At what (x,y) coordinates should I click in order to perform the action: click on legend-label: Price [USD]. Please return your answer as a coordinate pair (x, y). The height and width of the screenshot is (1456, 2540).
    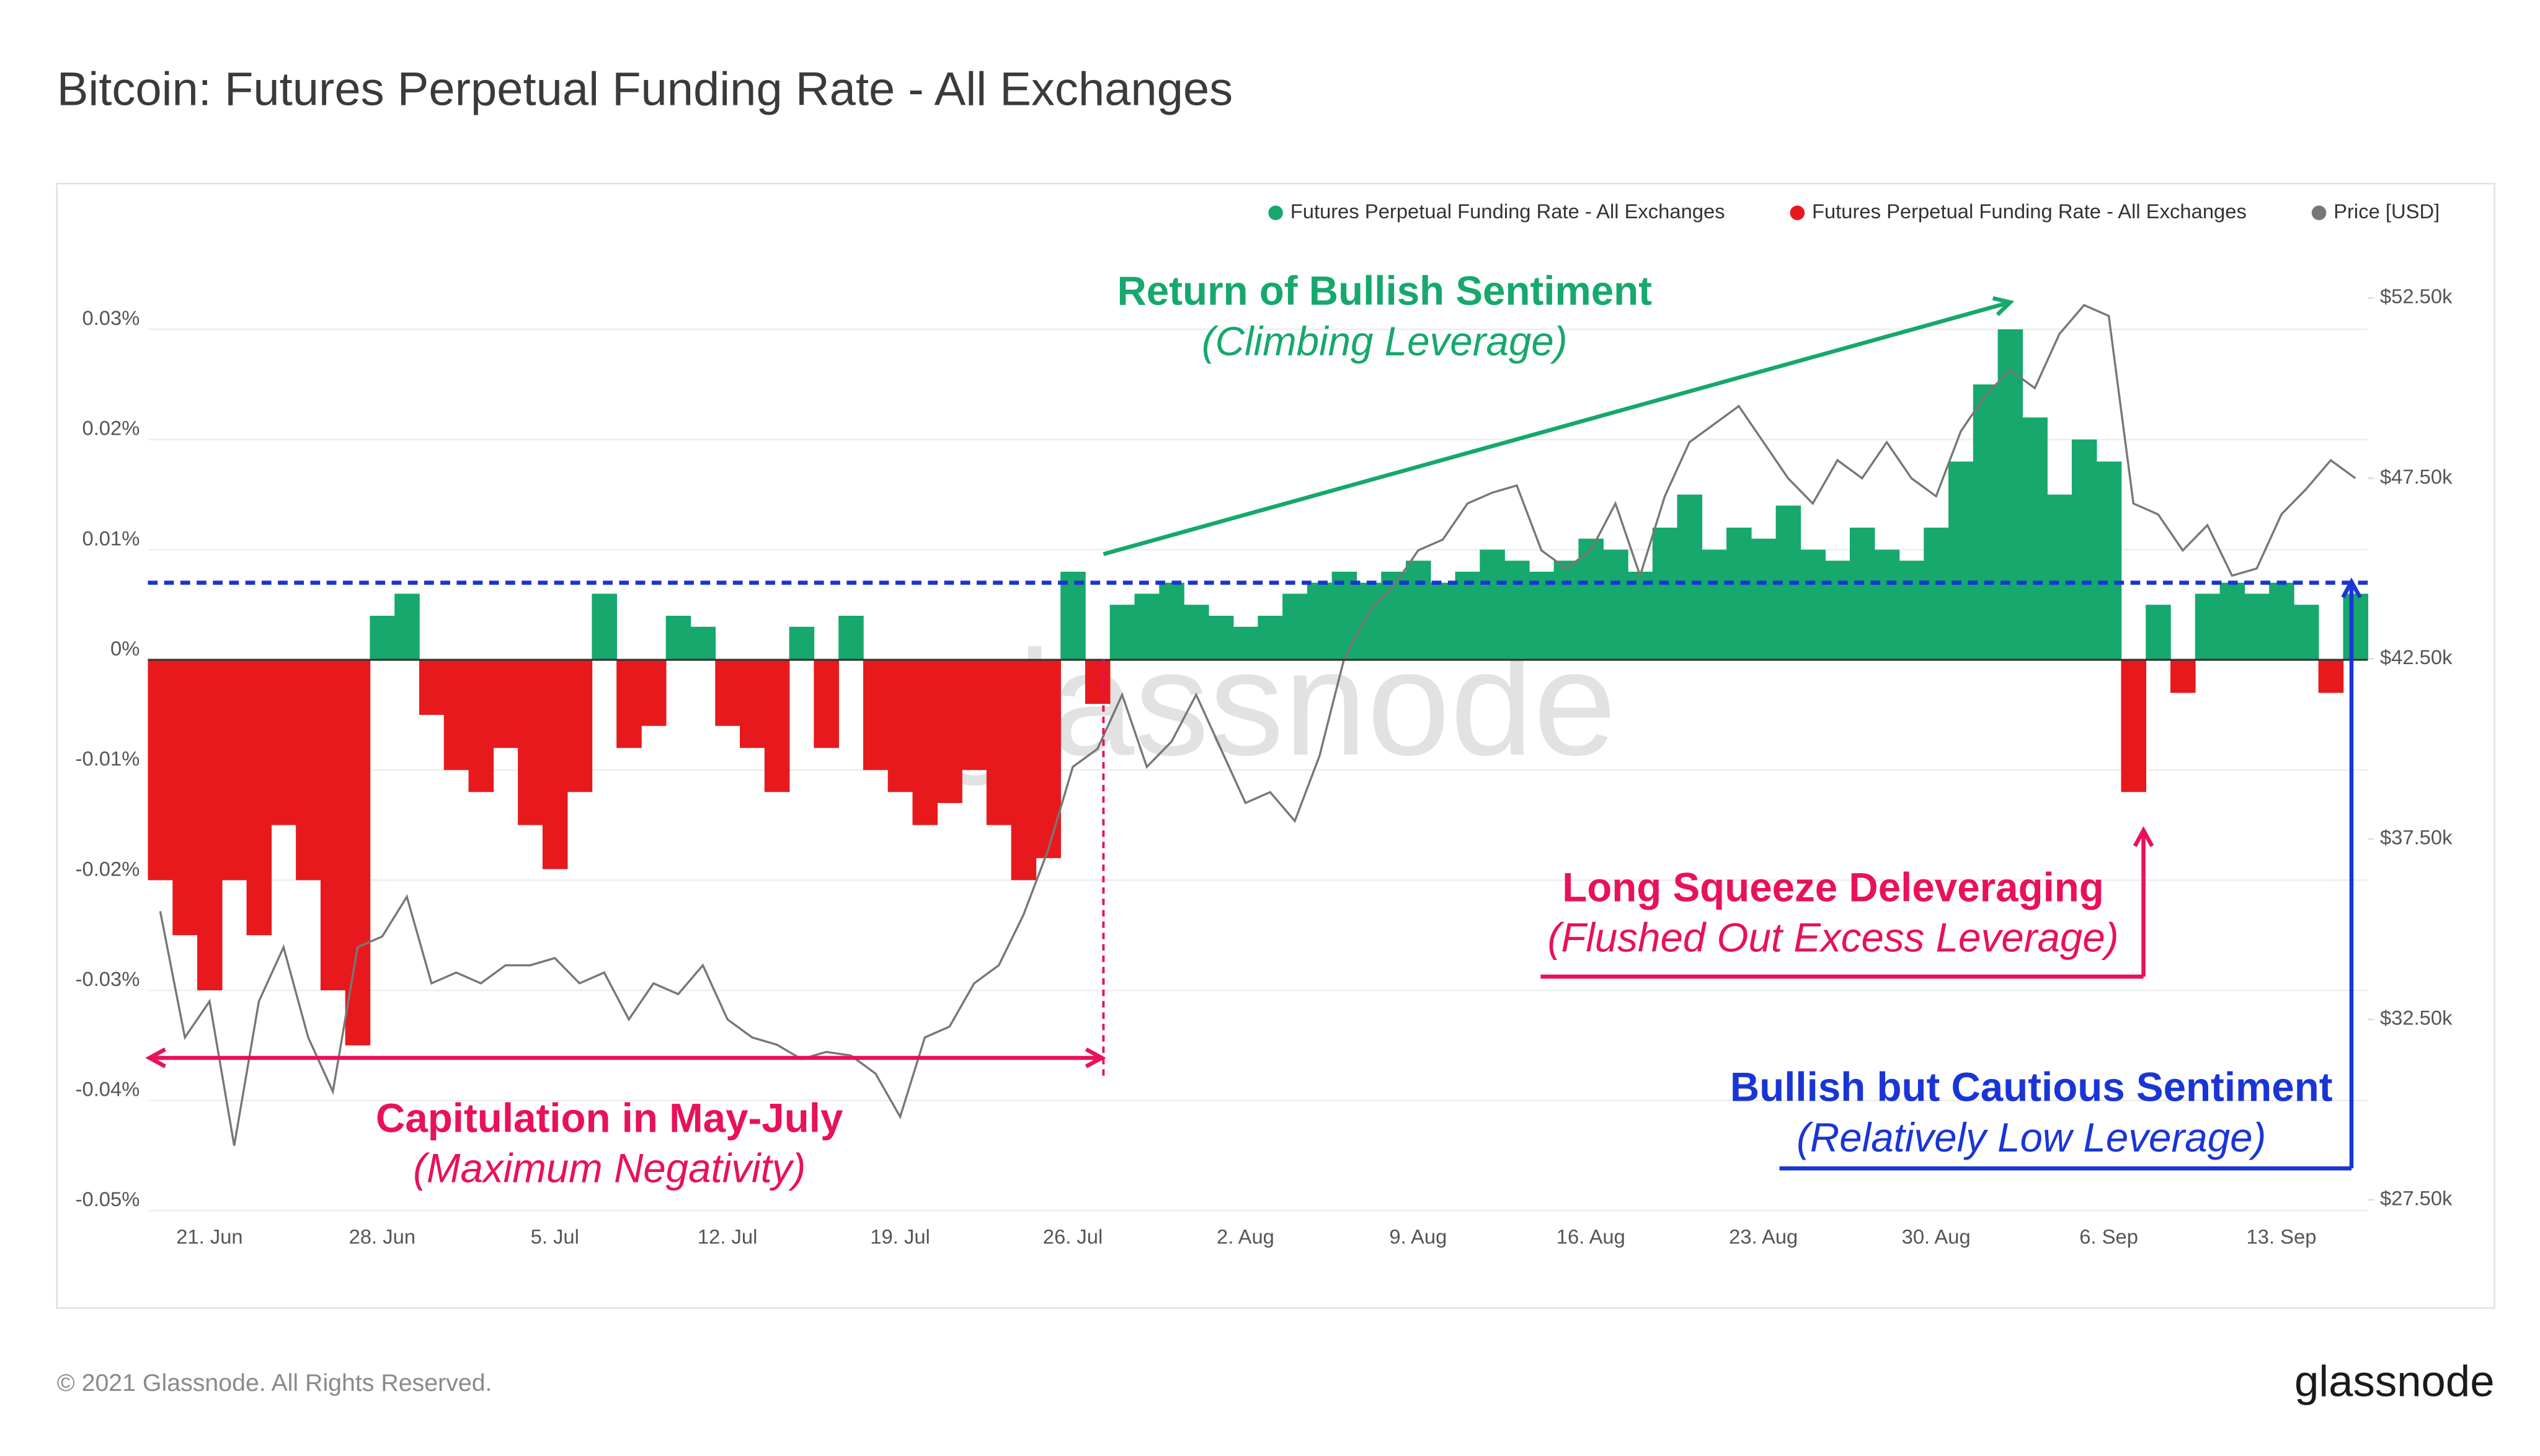
    Looking at the image, I should click on (2387, 212).